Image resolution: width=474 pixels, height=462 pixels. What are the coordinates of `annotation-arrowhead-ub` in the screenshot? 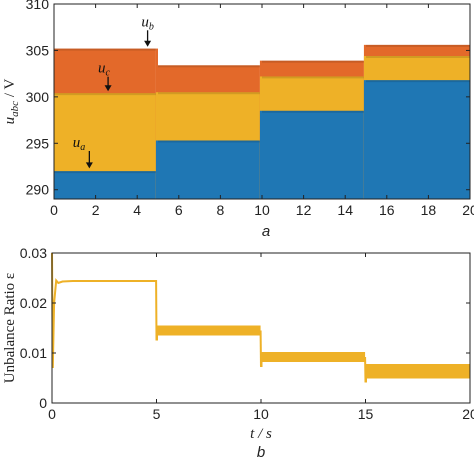 It's located at (148, 43).